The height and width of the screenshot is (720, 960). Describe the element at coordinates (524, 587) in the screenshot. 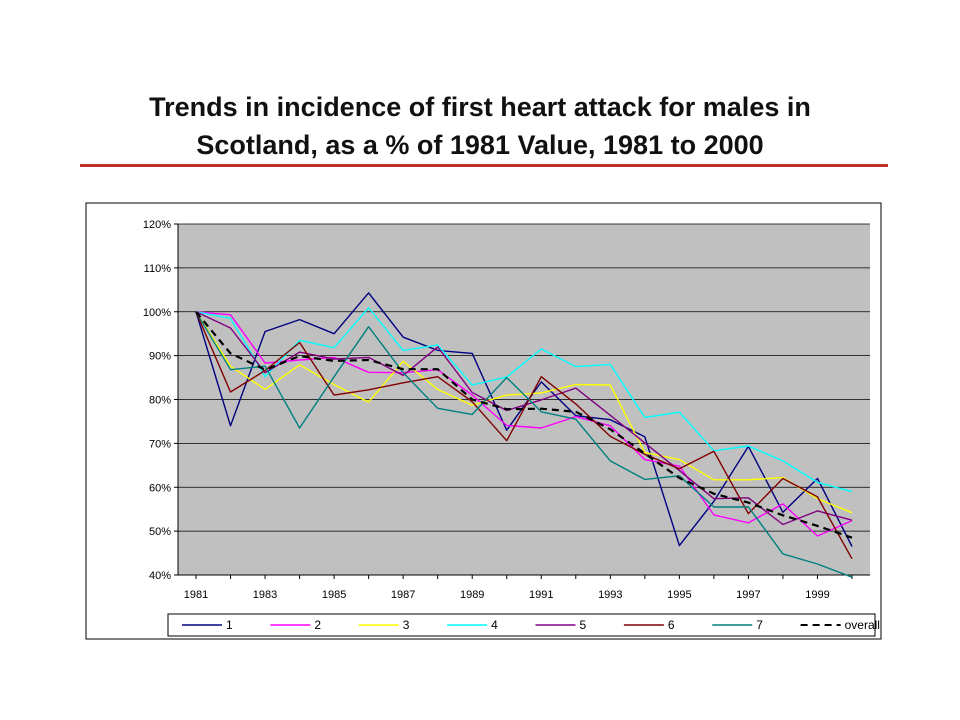

I see `x-axis: 1981 1983 1985 1987 1989 1991 1993 1995 1997 1999` at that location.